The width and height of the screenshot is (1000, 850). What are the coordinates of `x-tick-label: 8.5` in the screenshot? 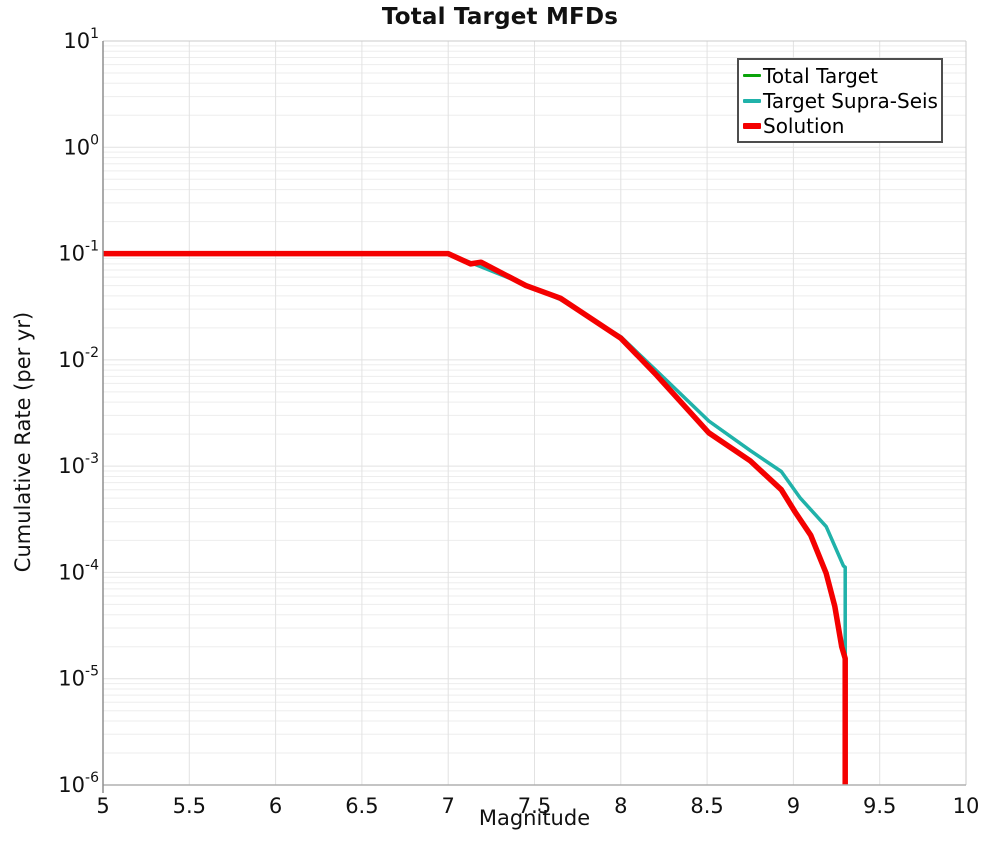 It's located at (706, 806).